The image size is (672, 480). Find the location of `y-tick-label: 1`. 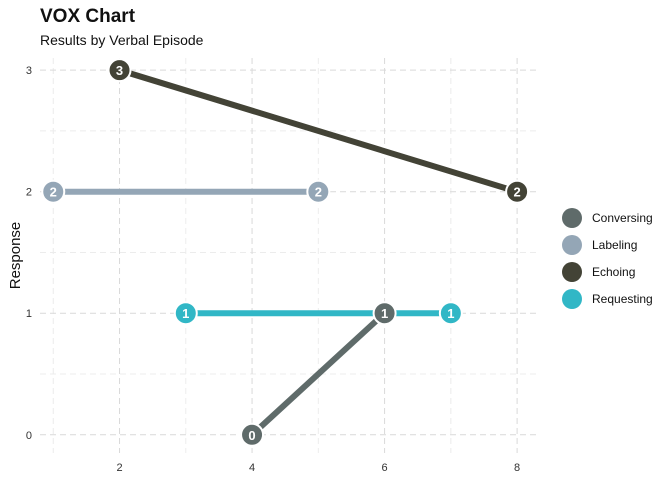

y-tick-label: 1 is located at coordinates (29, 314).